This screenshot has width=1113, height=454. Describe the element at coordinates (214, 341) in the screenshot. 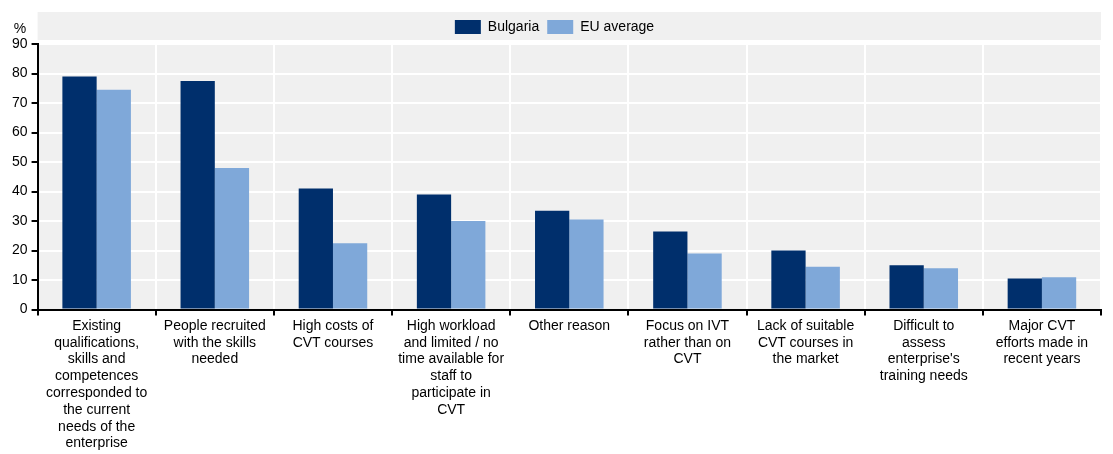

I see `x-tick-label: People recruited with the skills needed` at that location.